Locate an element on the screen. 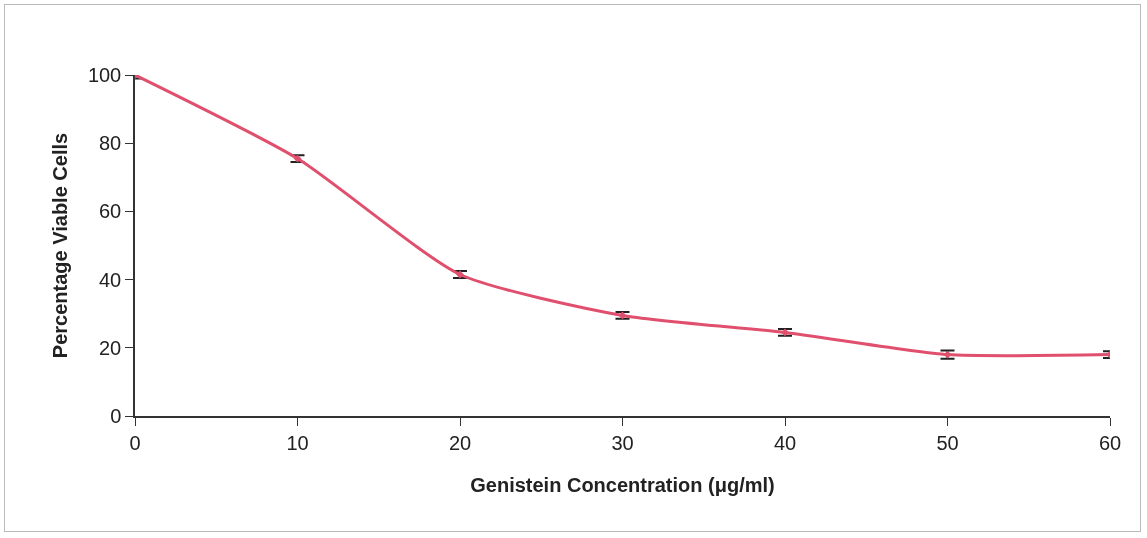 The width and height of the screenshot is (1147, 538). y-tick-label: 60 is located at coordinates (110, 211).